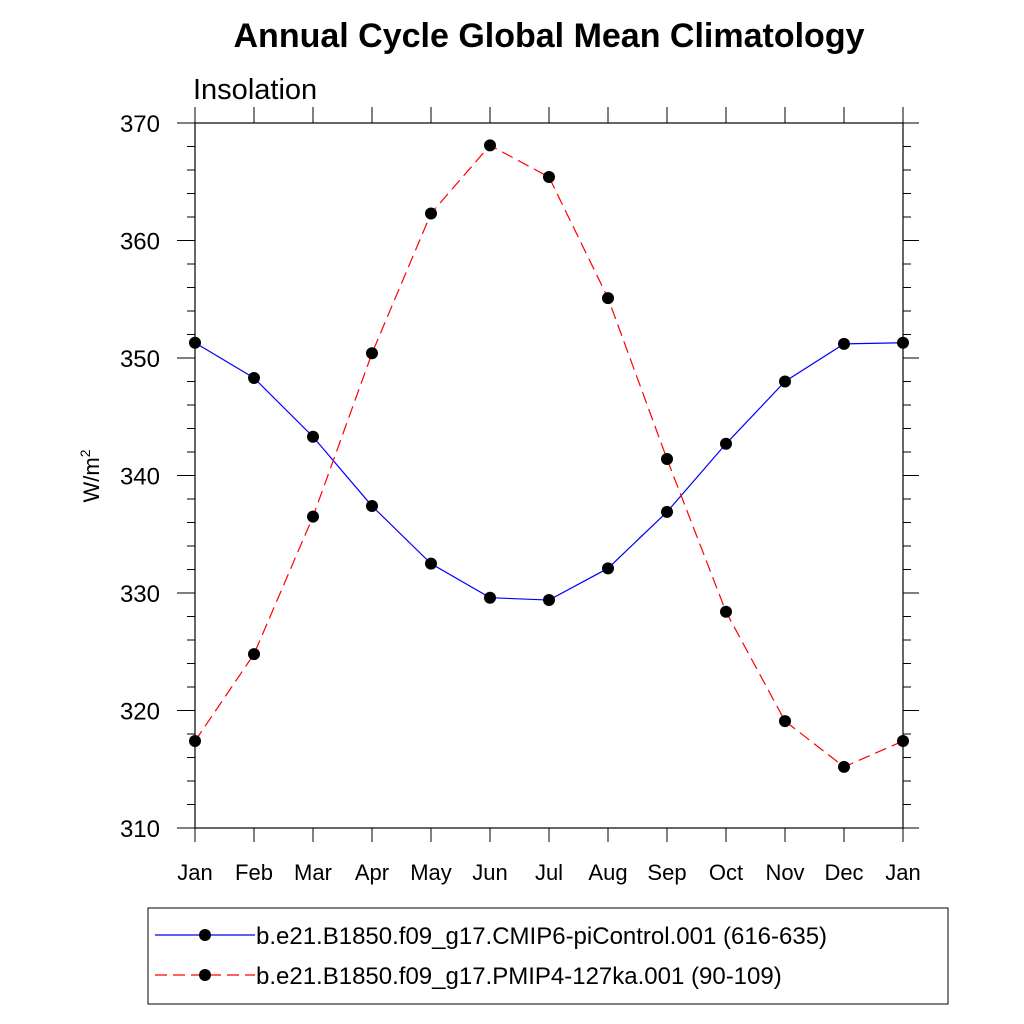  I want to click on x-tick-labels: Jan Feb Mar Apr May Jun Jul Aug Sep Oct Nov Dec Jan, so click(548, 872).